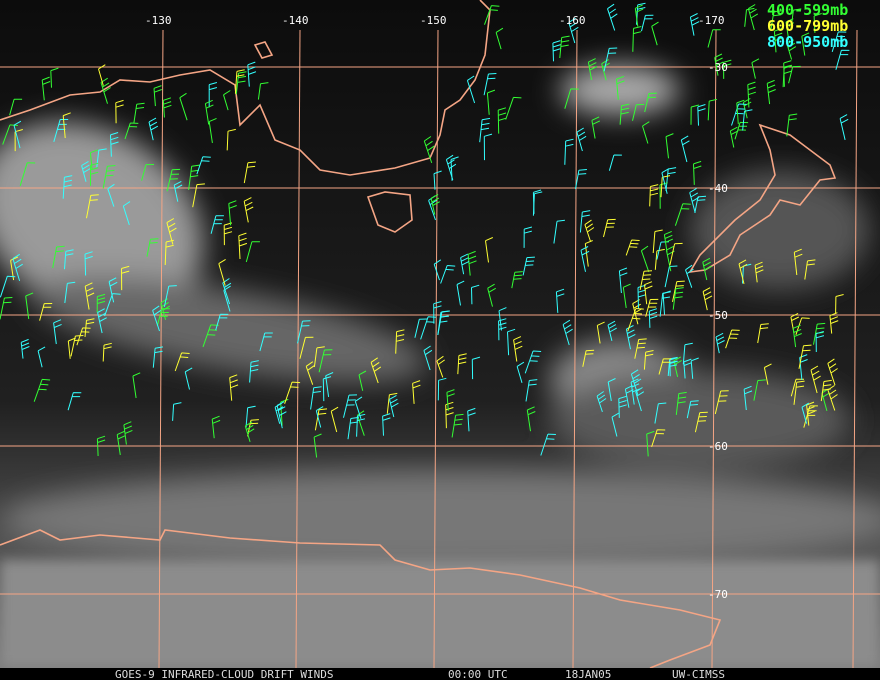 The image size is (880, 680). What do you see at coordinates (698, 674) in the screenshot?
I see `footer-source: UW-CIMSS` at bounding box center [698, 674].